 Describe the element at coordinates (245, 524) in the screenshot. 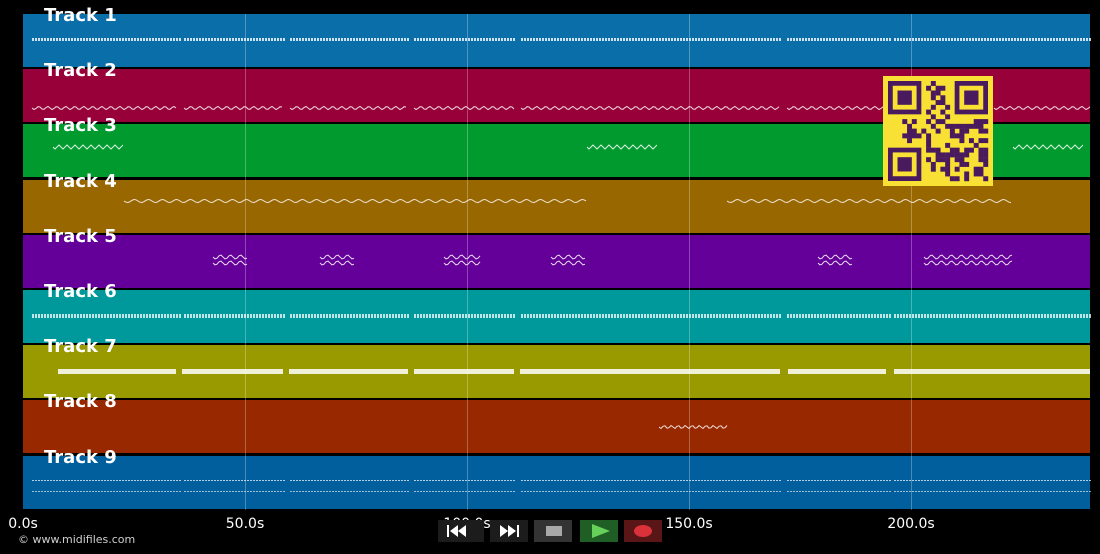

I see `time-tick-label: 50.0s` at that location.